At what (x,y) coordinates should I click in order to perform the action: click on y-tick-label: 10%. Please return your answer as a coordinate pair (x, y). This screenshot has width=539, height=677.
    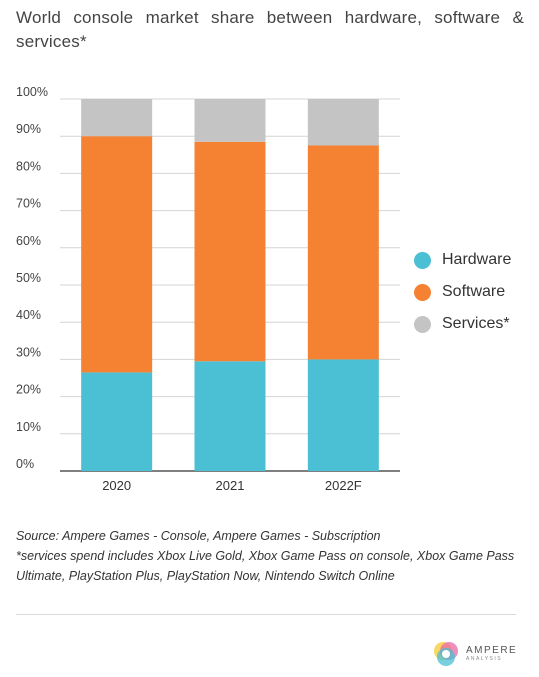
    Looking at the image, I should click on (28, 427).